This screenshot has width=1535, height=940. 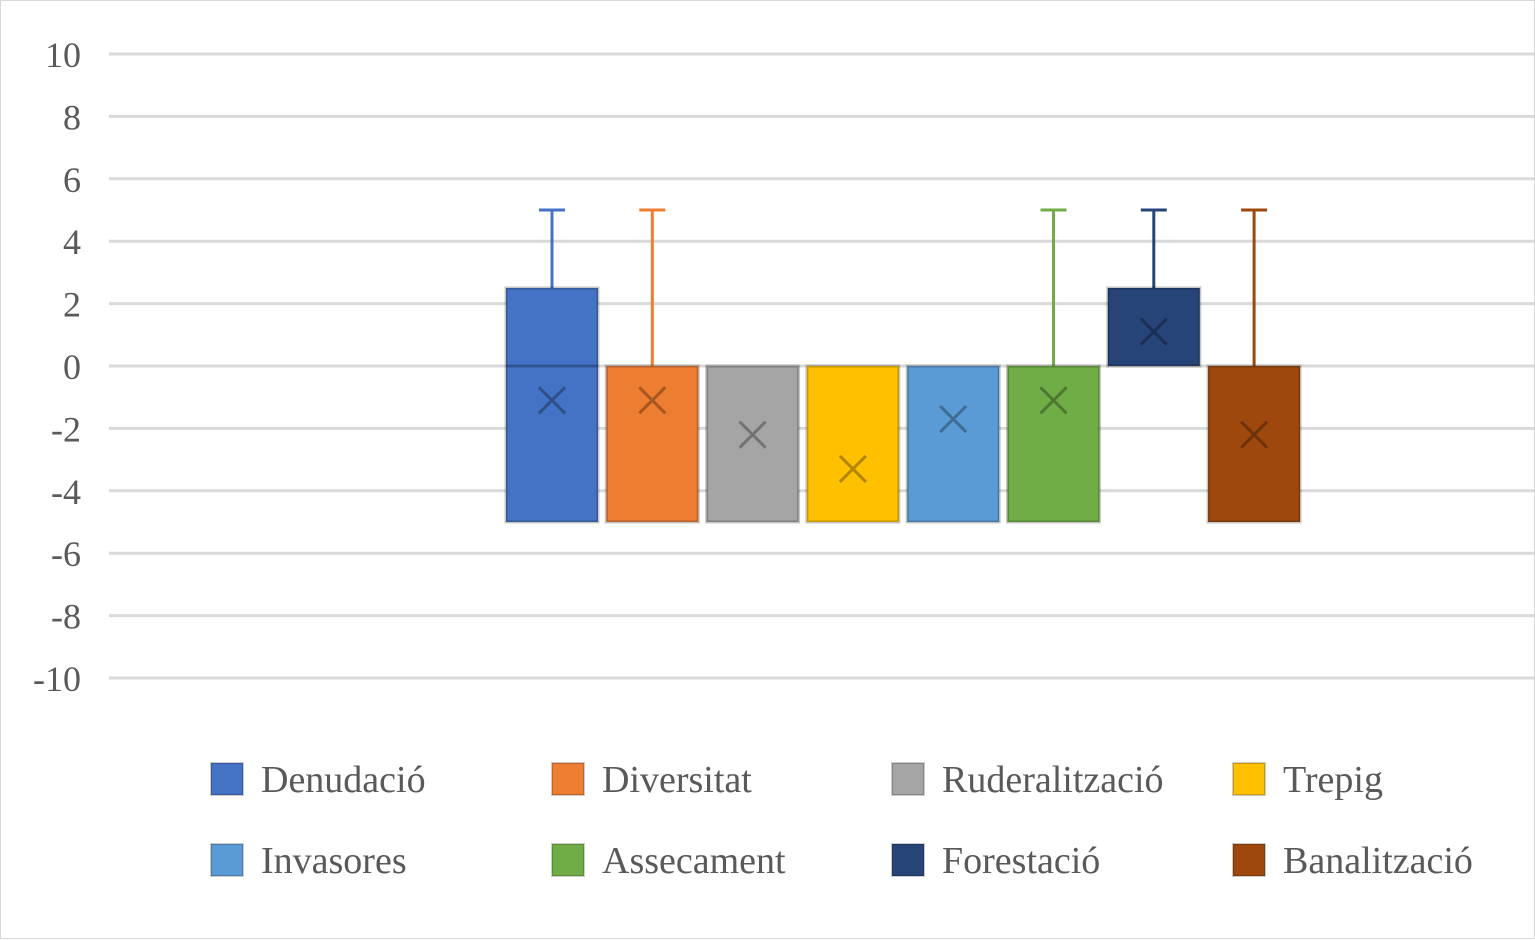 What do you see at coordinates (1378, 861) in the screenshot?
I see `legend-label: Banalització` at bounding box center [1378, 861].